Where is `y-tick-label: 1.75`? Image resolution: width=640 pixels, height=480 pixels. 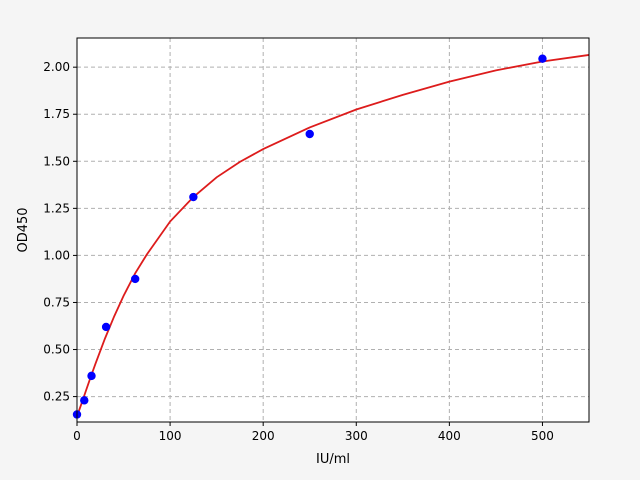 y-tick-label: 1.75 is located at coordinates (56, 114).